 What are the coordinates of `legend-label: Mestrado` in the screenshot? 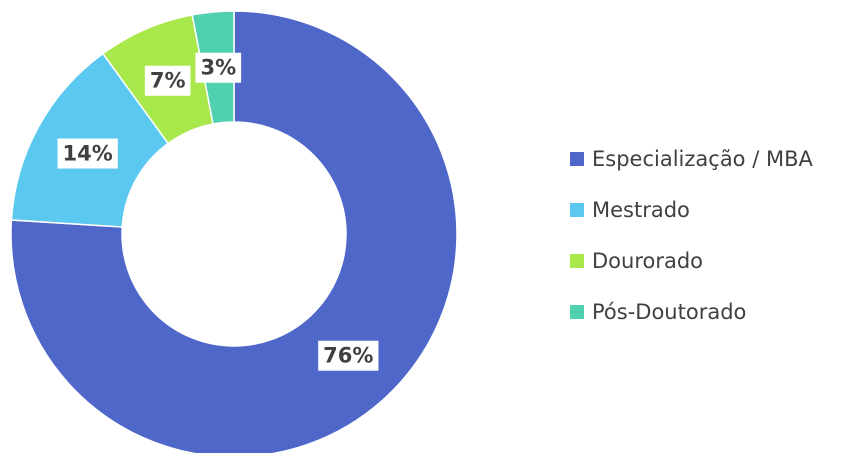 It's located at (641, 210).